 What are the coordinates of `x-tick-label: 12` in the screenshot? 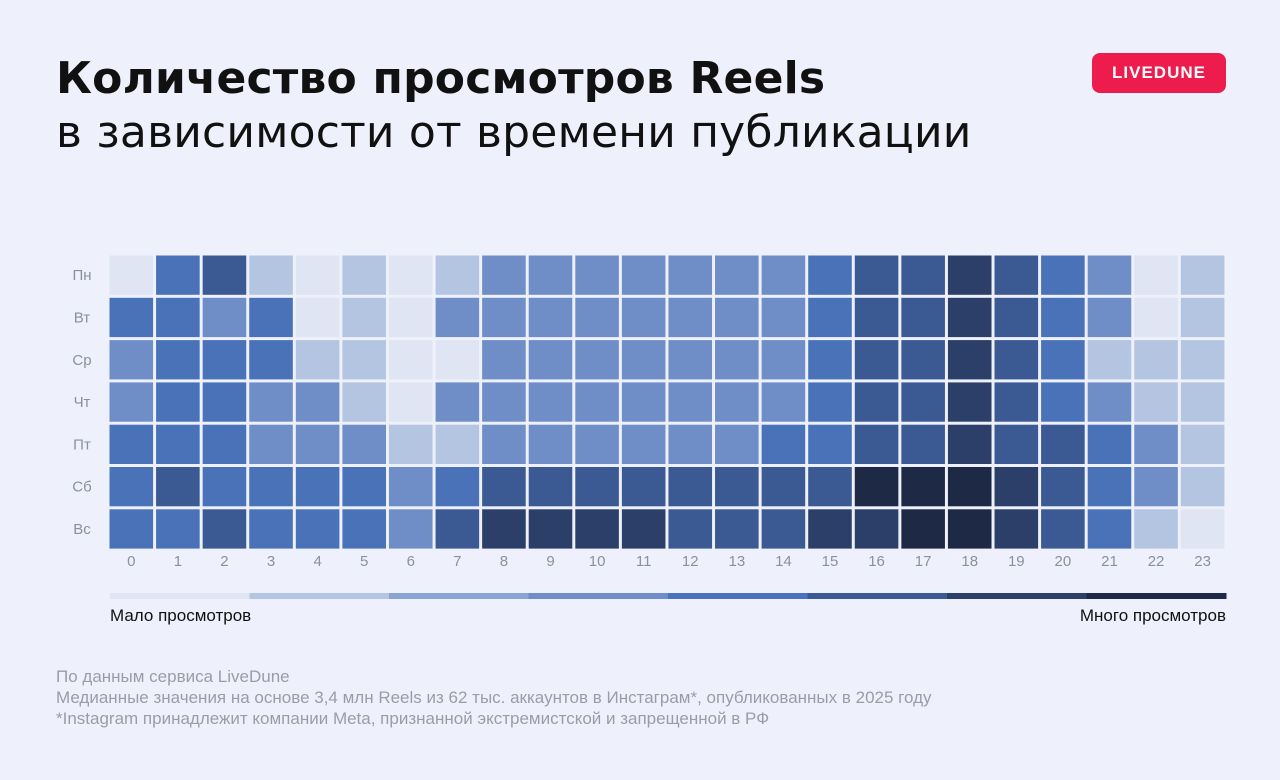 It's located at (690, 561).